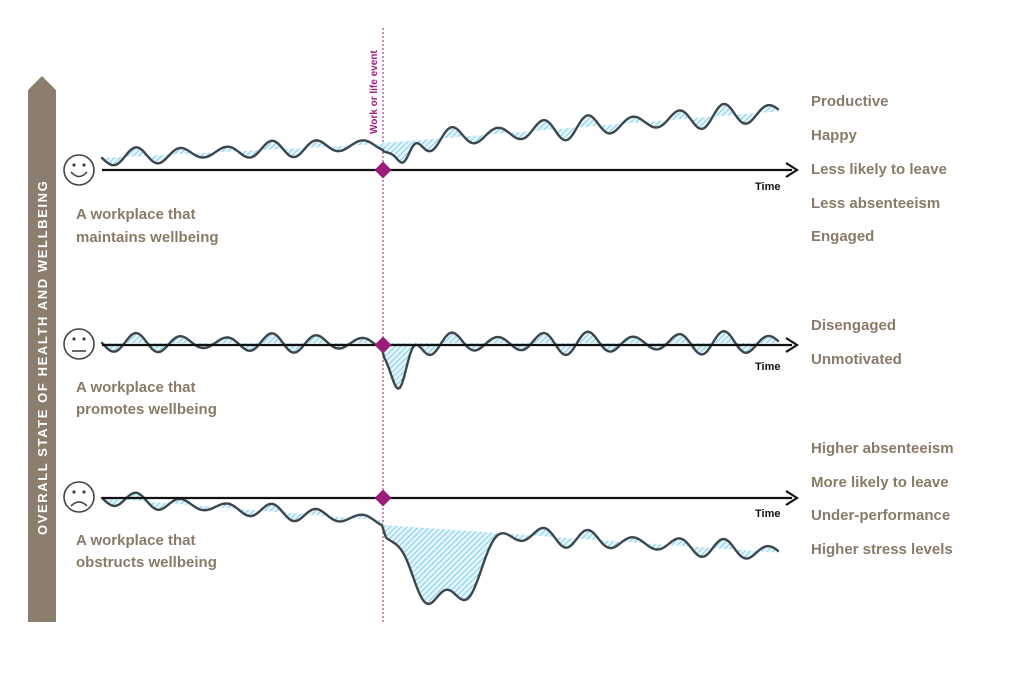  What do you see at coordinates (882, 549) in the screenshot?
I see `outcome-label: Higher stress levels` at bounding box center [882, 549].